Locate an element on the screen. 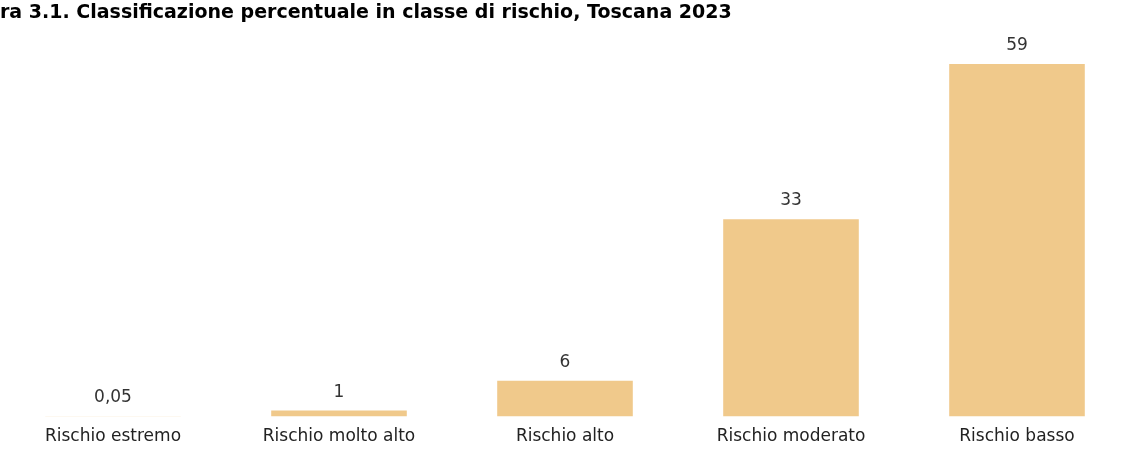 The height and width of the screenshot is (457, 1130). x-tick-label: Rischio estremo is located at coordinates (113, 435).